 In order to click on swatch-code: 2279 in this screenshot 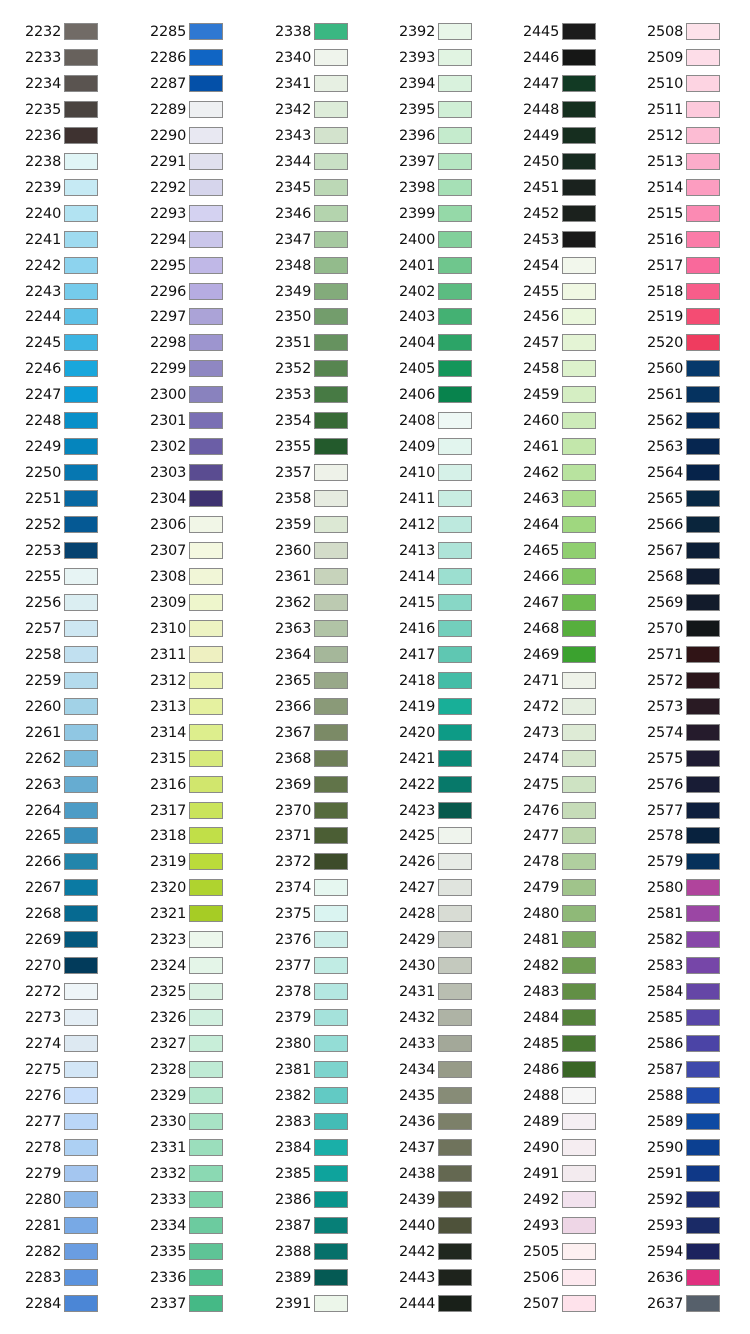, I will do `click(43, 1173)`.